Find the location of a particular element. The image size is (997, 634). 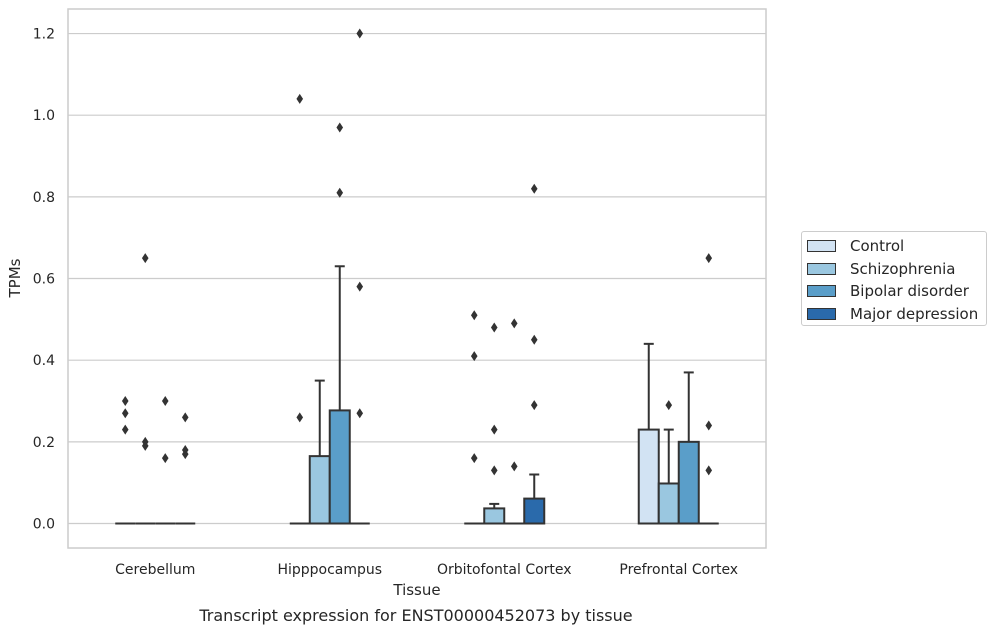

x-tick-label-cerebellum: Cerebellum is located at coordinates (155, 570).